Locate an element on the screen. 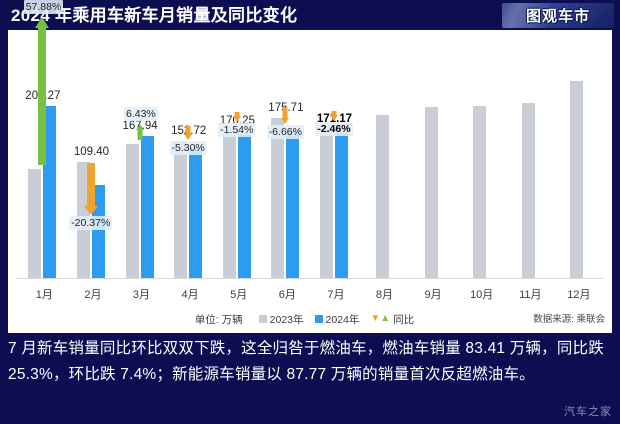  yoy-label-4月: -5.30% is located at coordinates (188, 148).